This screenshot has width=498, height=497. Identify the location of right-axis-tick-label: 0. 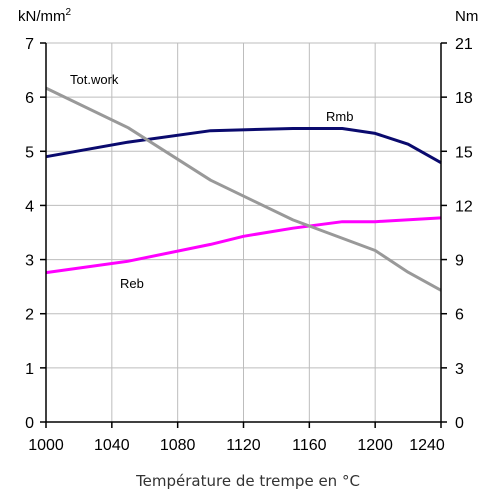
(459, 423).